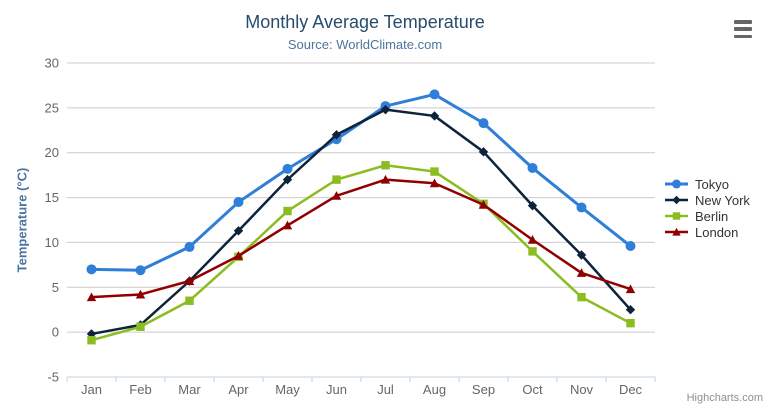 Image resolution: width=769 pixels, height=416 pixels. I want to click on context-menu-button, so click(744, 29).